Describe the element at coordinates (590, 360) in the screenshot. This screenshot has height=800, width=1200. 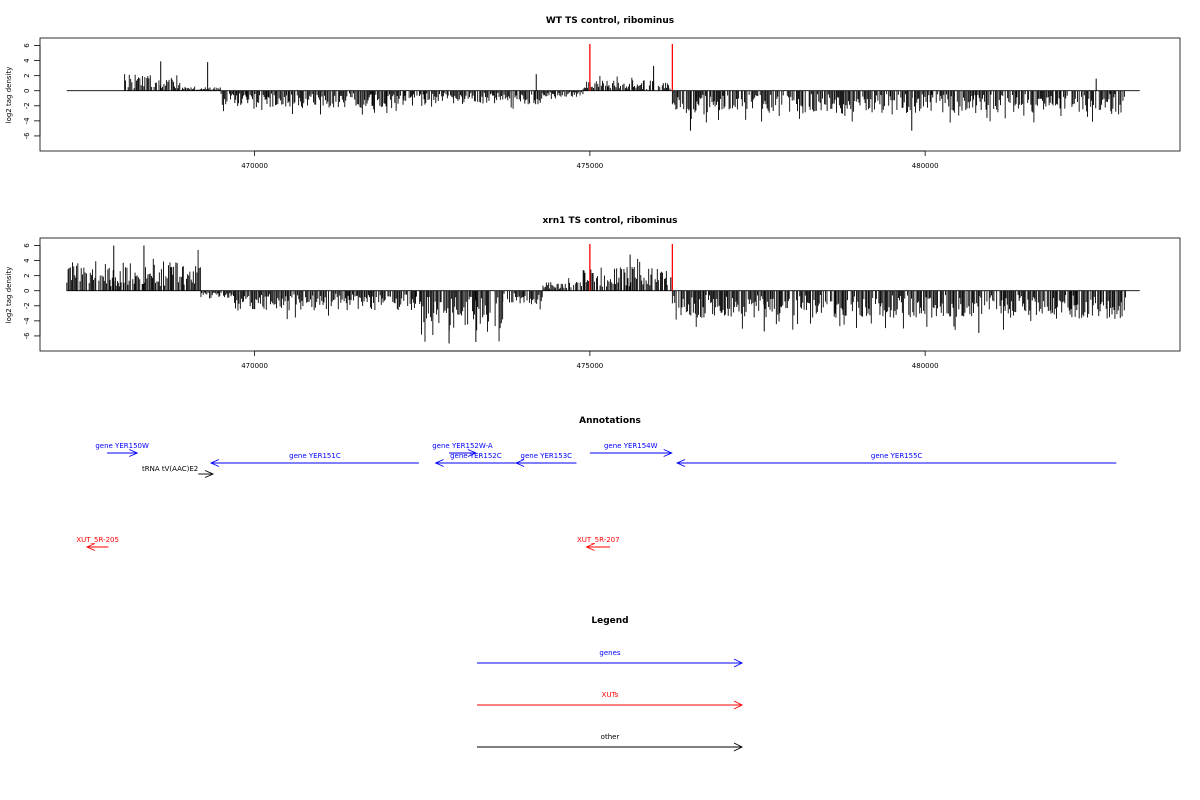
I see `xrn1-track-x-axis: 470000 475000 480000` at that location.